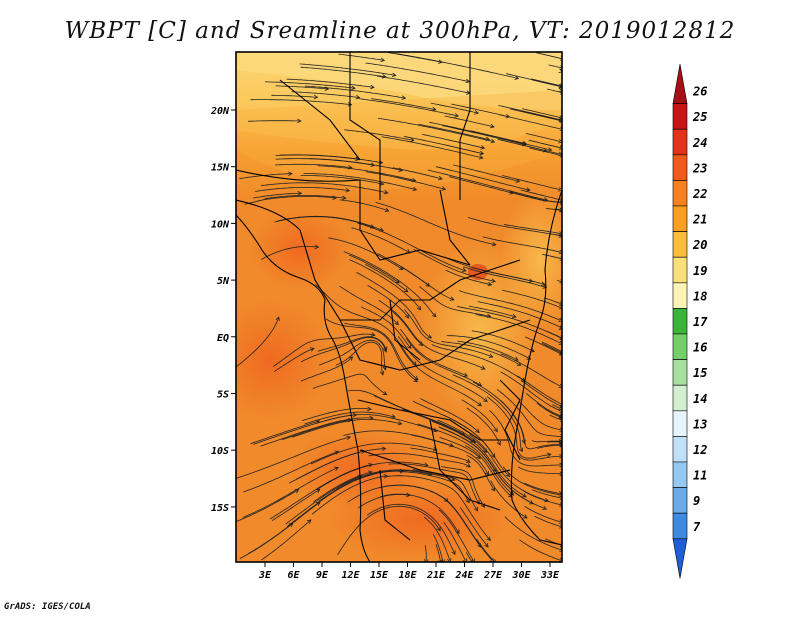 The width and height of the screenshot is (800, 618). Describe the element at coordinates (407, 575) in the screenshot. I see `lon-label: 18E` at that location.